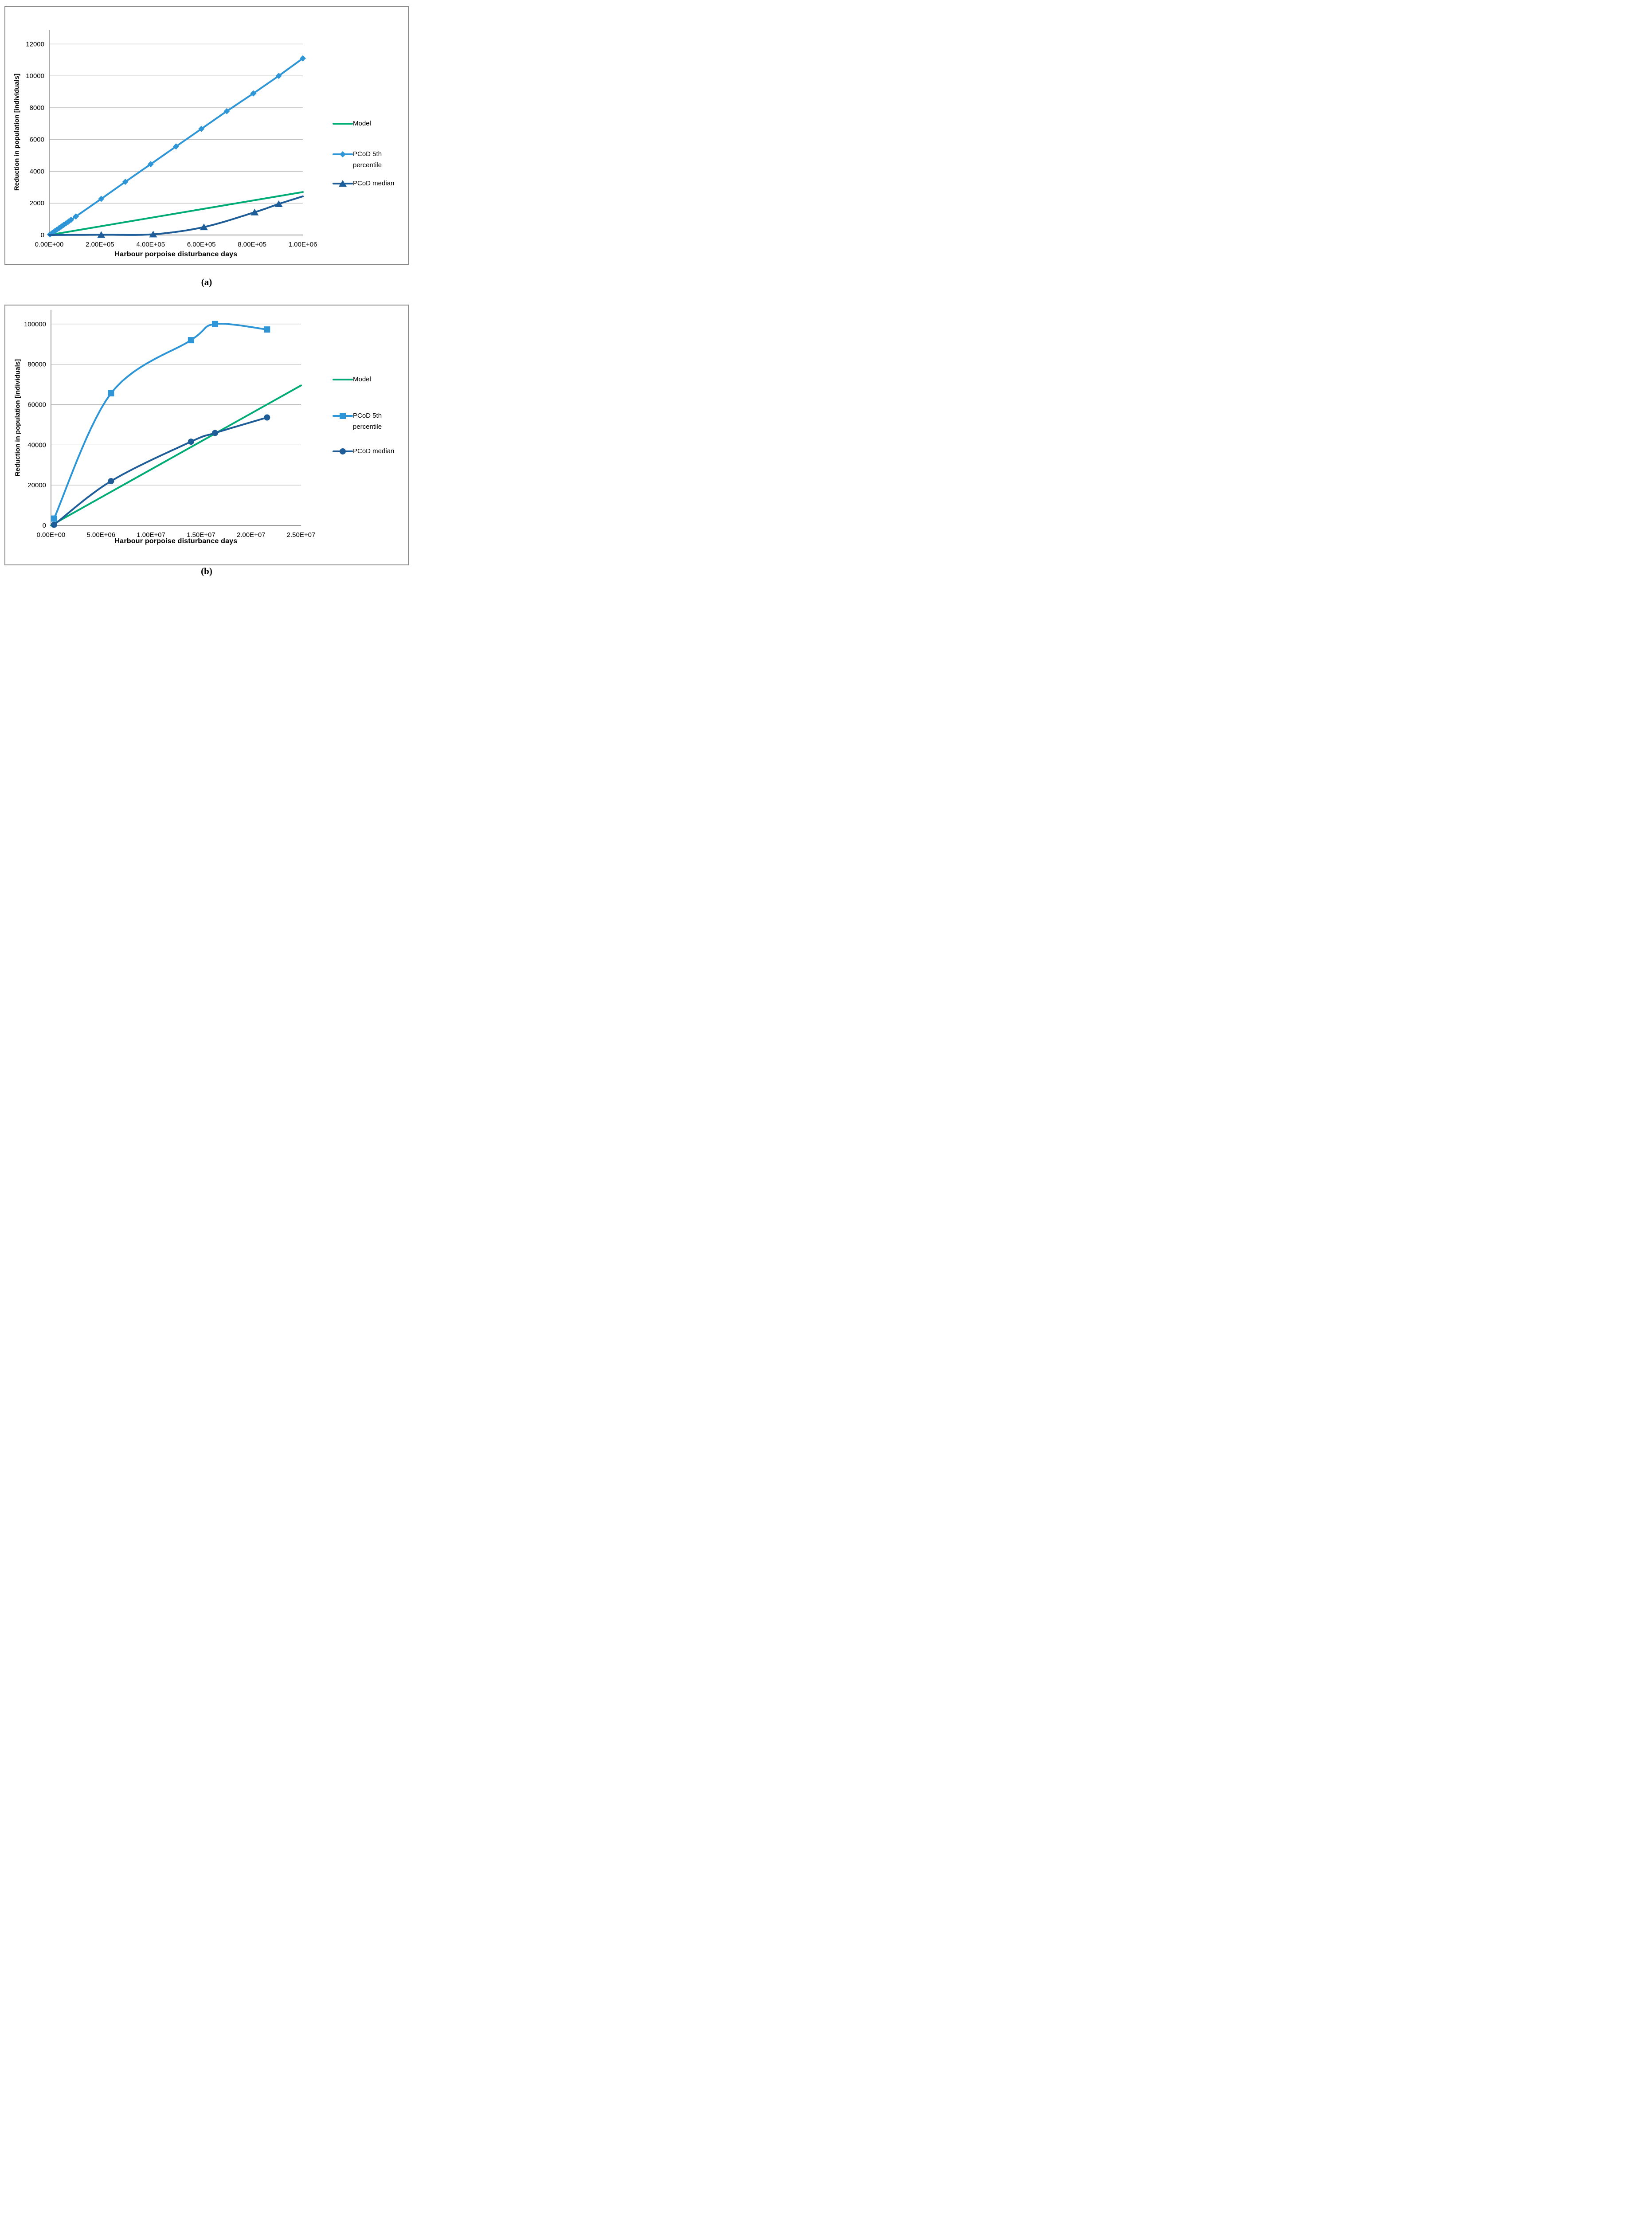 This screenshot has width=1652, height=2217. What do you see at coordinates (100, 244) in the screenshot?
I see `x-tick-label: 2.00E+05` at bounding box center [100, 244].